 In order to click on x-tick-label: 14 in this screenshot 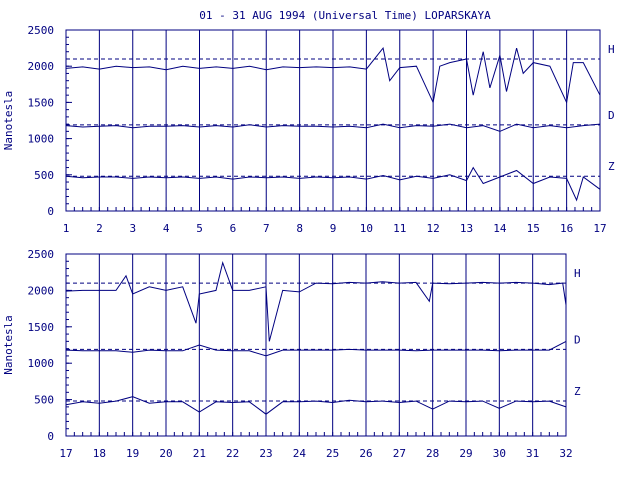, I will do `click(500, 228)`.